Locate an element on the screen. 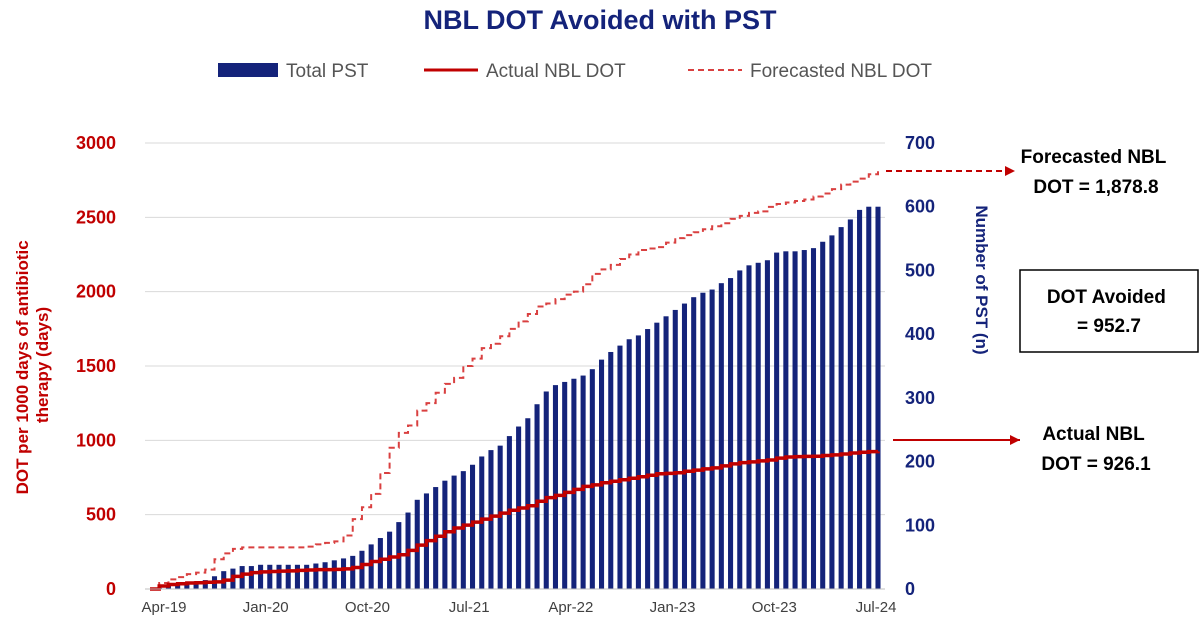  annotation-avoided-line-2: = 952.7 is located at coordinates (1109, 326).